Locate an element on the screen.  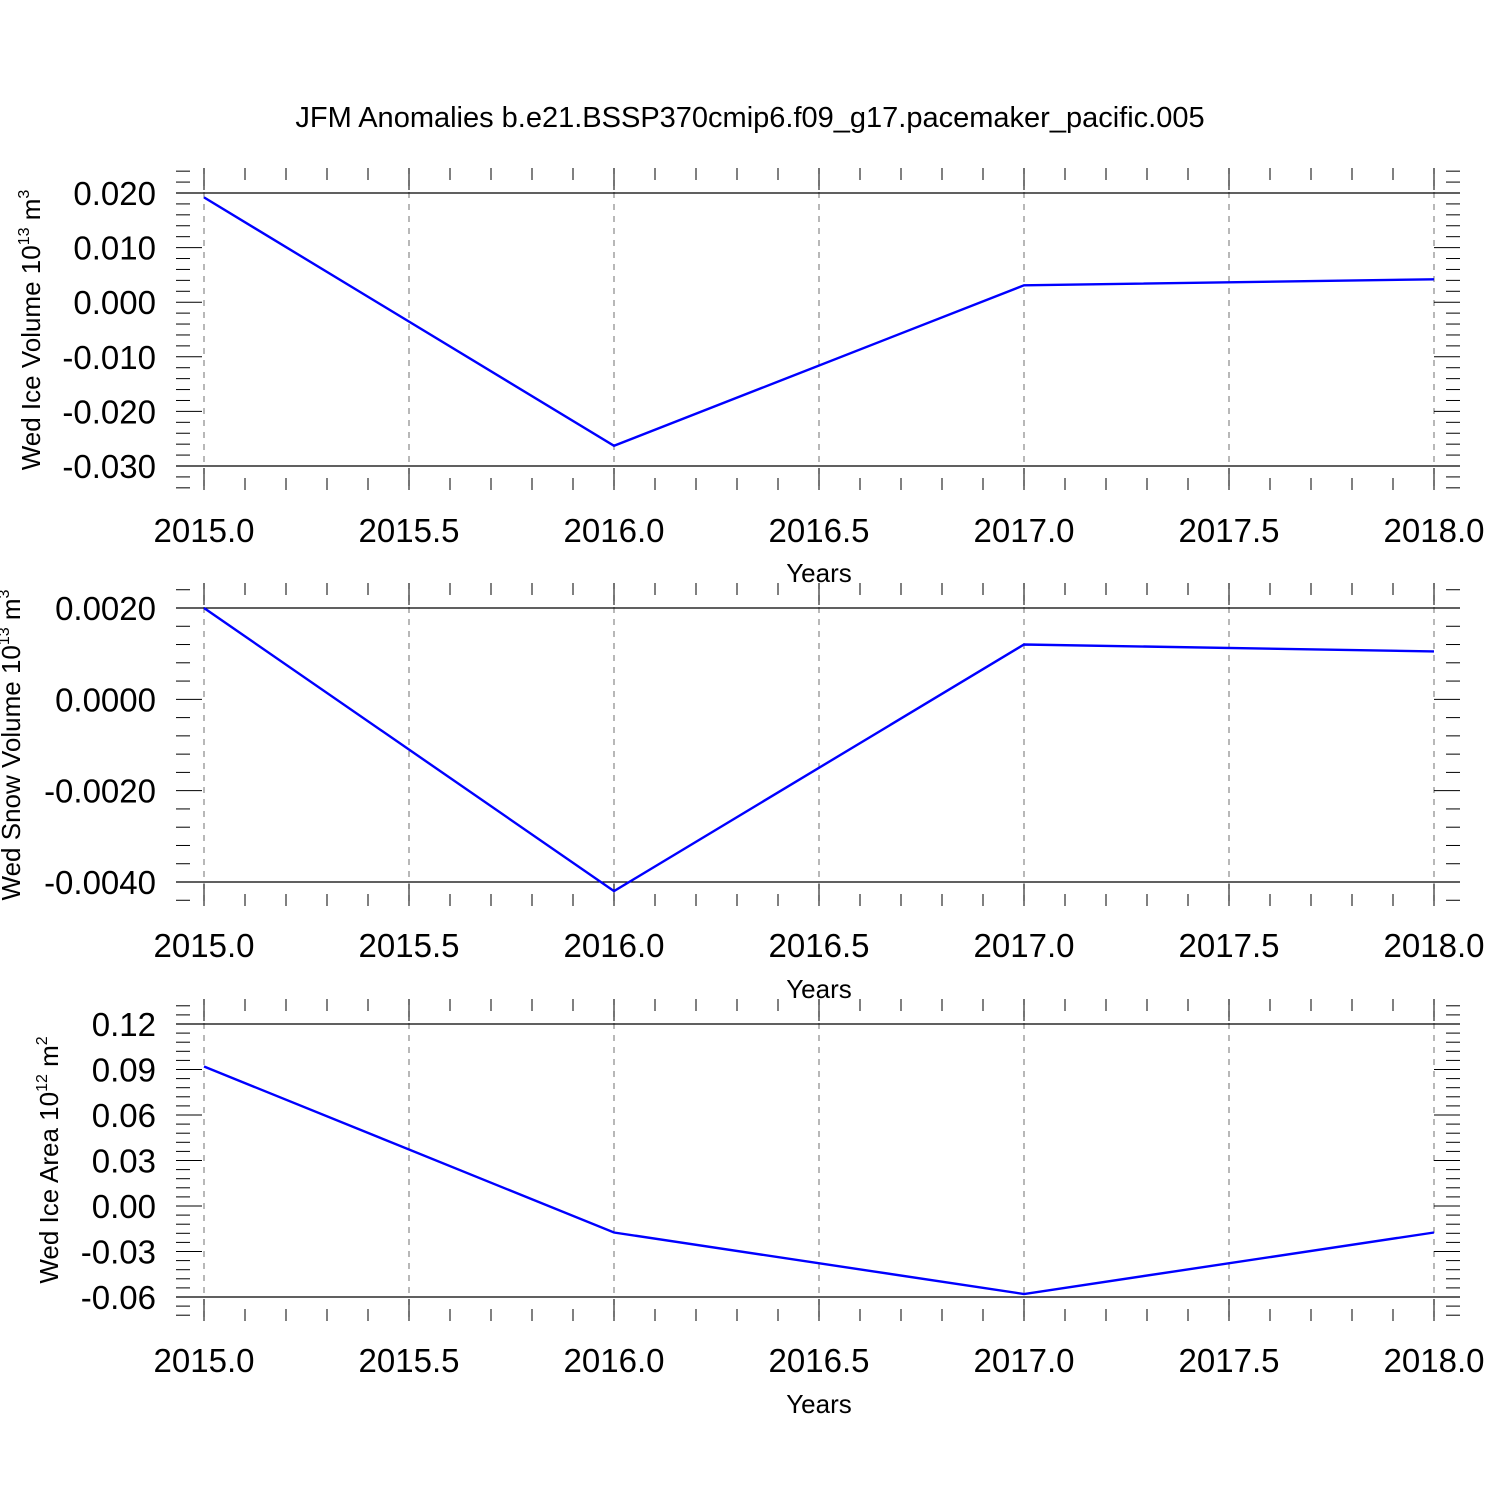
y-tick-label: -0.03 is located at coordinates (118, 1252).